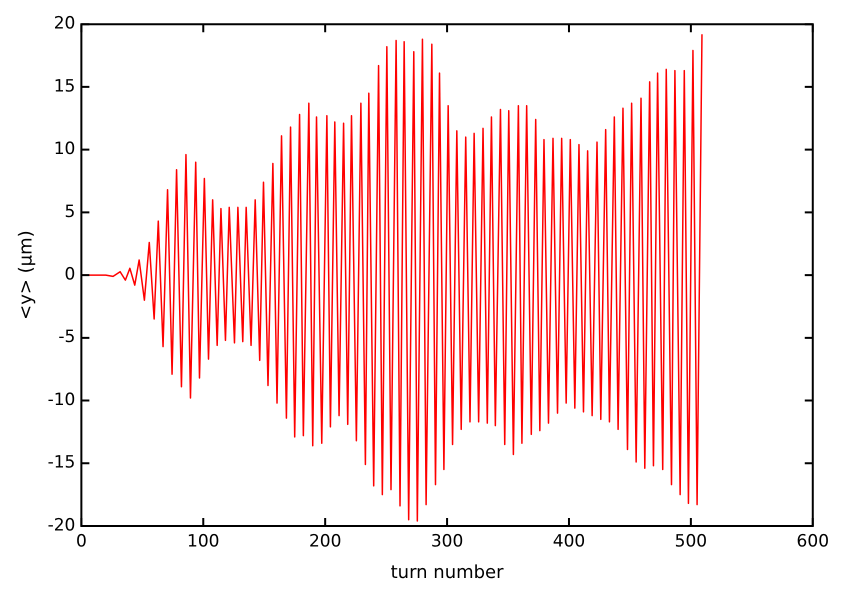  Describe the element at coordinates (325, 542) in the screenshot. I see `x-tick-label: 200` at that location.